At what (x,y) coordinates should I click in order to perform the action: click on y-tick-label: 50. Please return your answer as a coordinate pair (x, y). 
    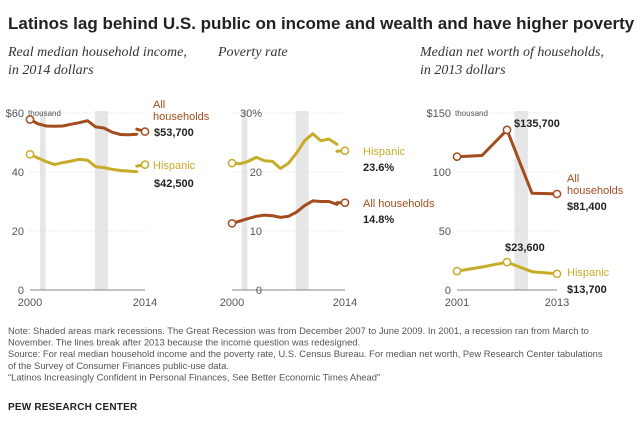
    Looking at the image, I should click on (445, 232).